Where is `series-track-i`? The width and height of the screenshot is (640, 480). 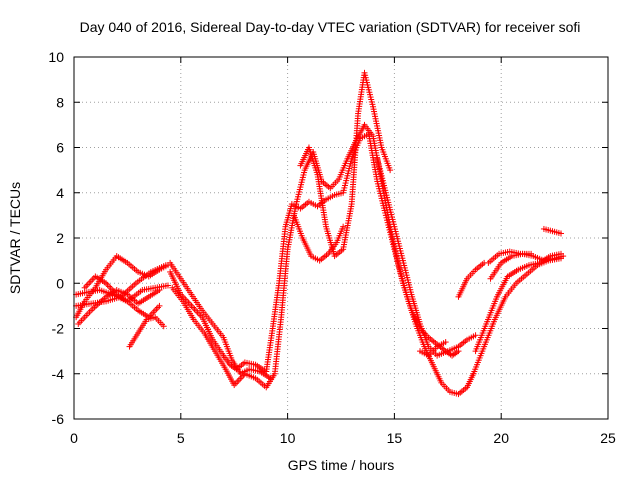 series-track-i is located at coordinates (220, 320).